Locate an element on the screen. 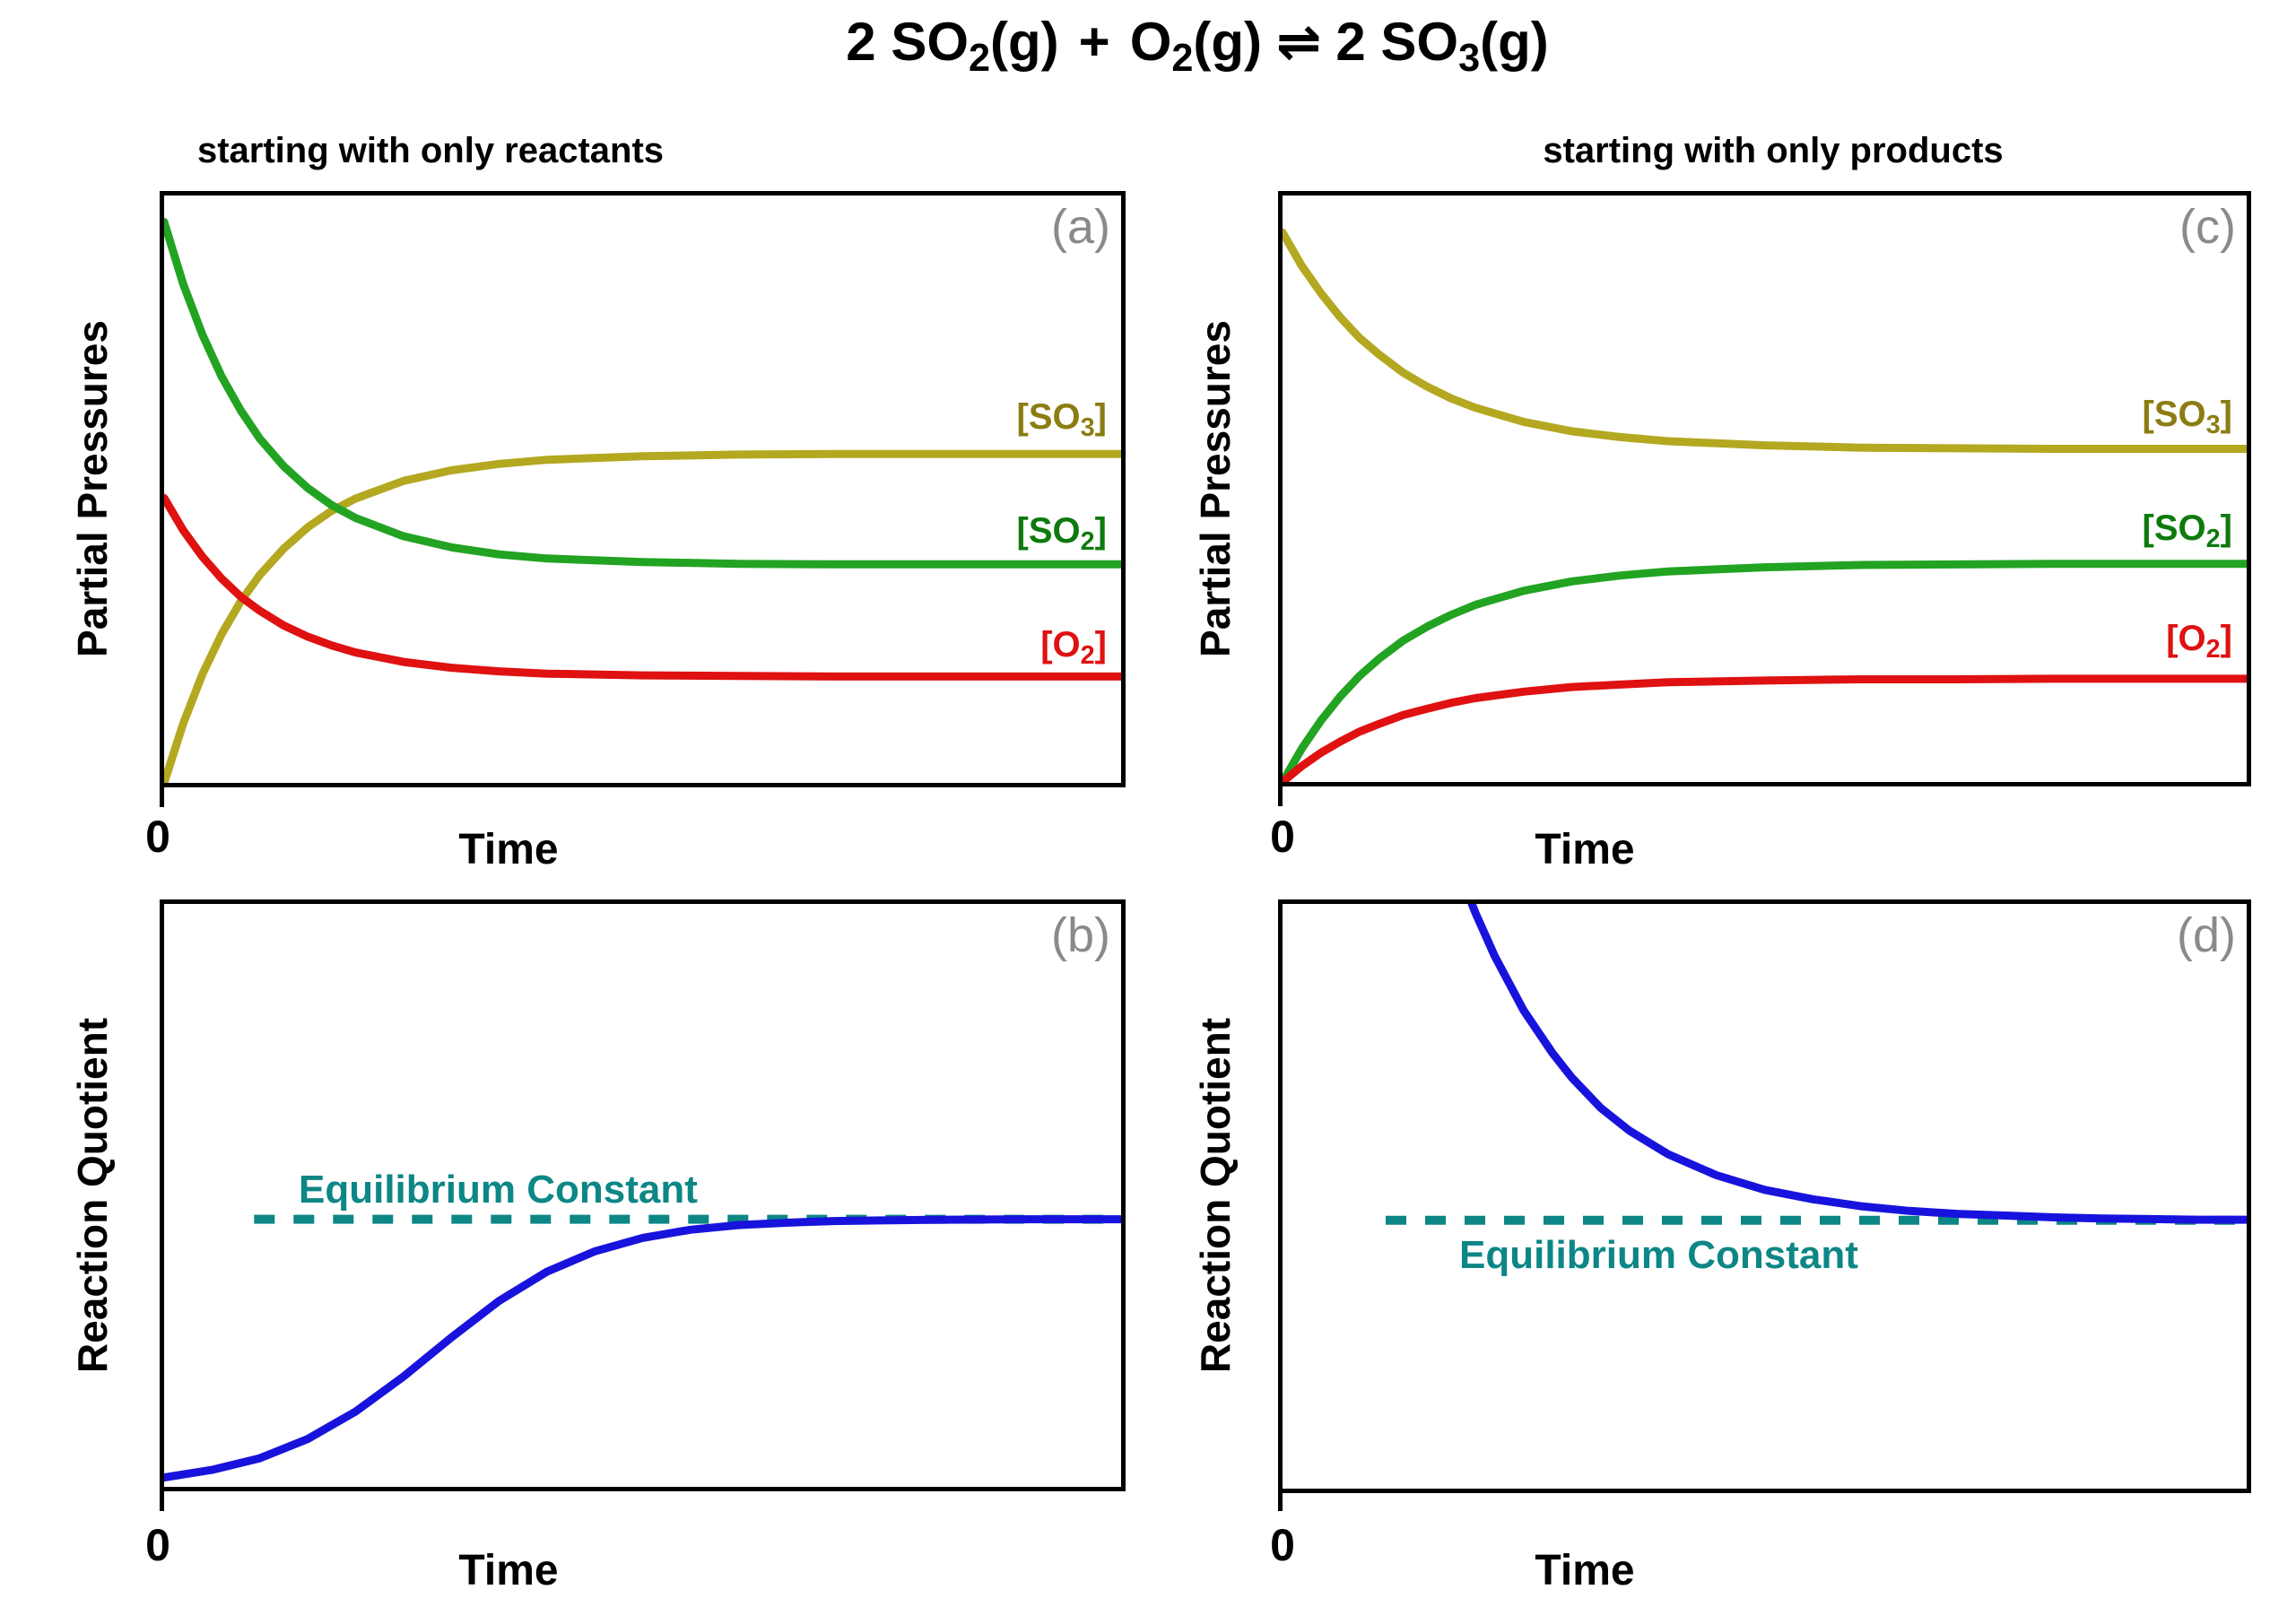 This screenshot has width=2296, height=1607. column-title-reactants: starting with only reactants is located at coordinates (430, 151).